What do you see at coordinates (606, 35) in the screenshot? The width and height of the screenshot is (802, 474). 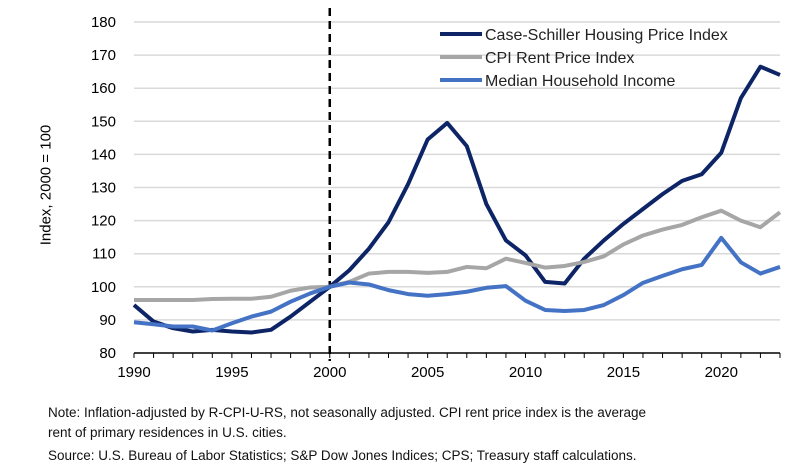 I see `legend-label: Case-Schiller Housing Price Index` at bounding box center [606, 35].